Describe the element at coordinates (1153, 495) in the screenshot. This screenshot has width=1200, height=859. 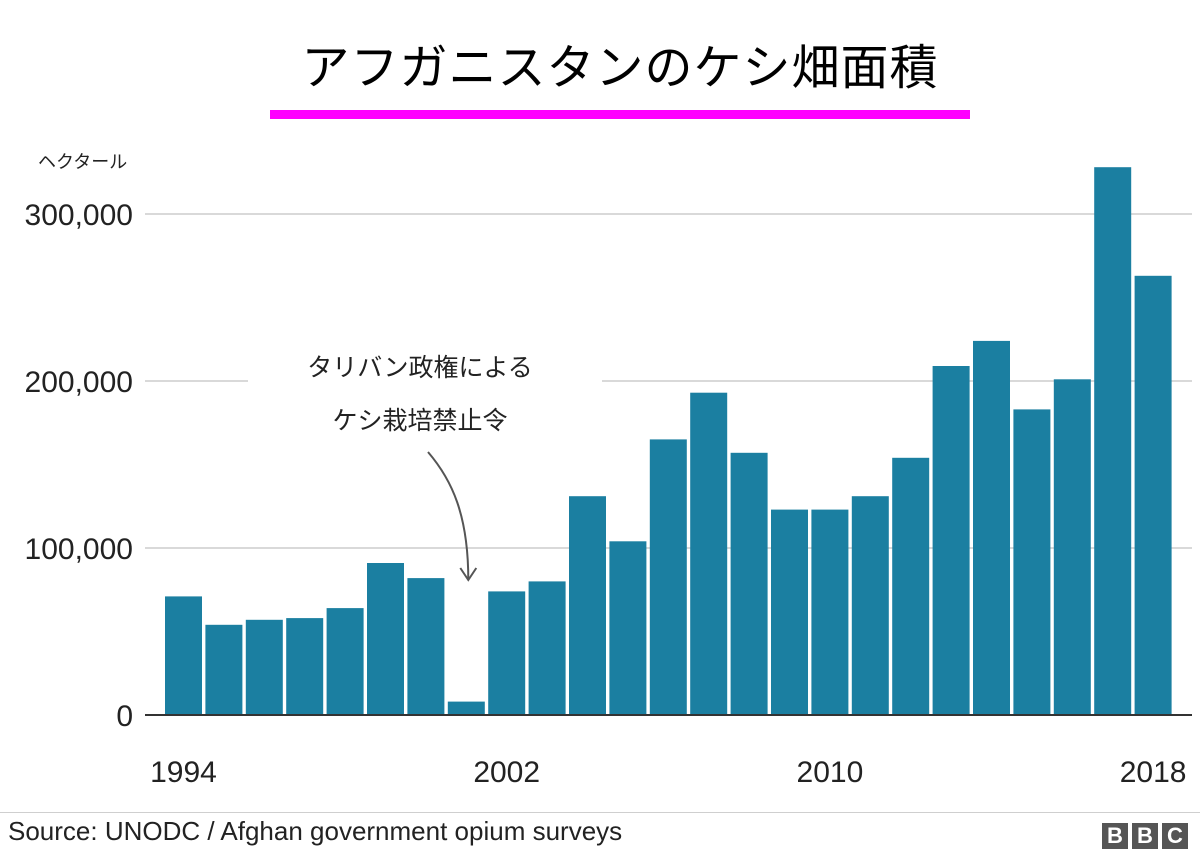
I see `bar-2018` at that location.